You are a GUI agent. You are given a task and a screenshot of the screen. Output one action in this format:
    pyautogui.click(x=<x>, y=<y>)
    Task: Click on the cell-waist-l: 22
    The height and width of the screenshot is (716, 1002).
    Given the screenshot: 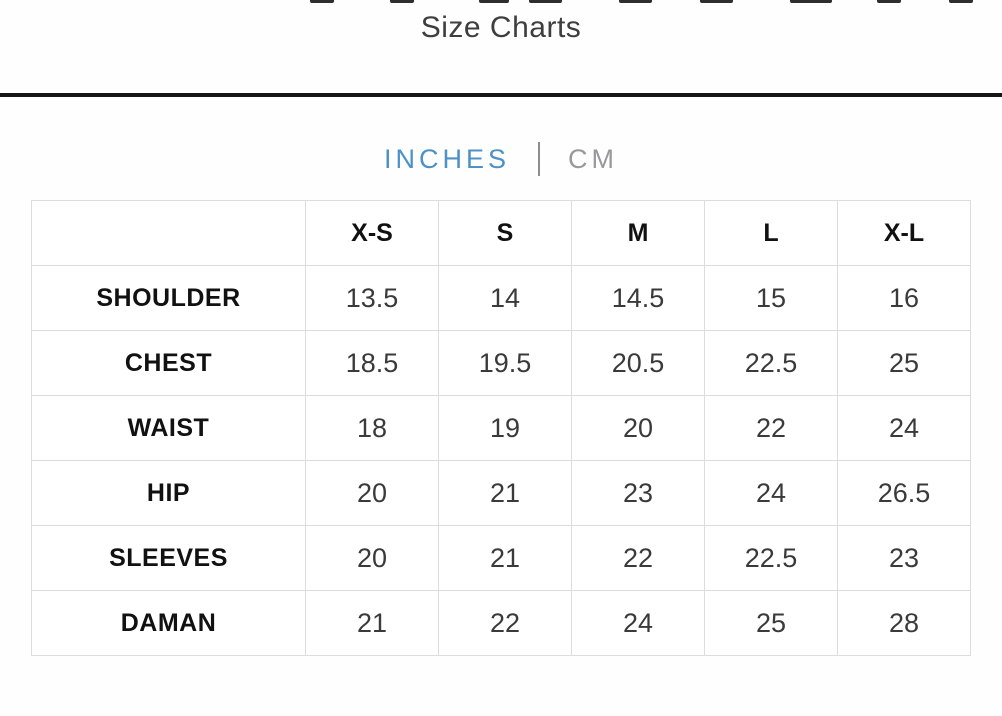 What is the action you would take?
    pyautogui.click(x=771, y=428)
    